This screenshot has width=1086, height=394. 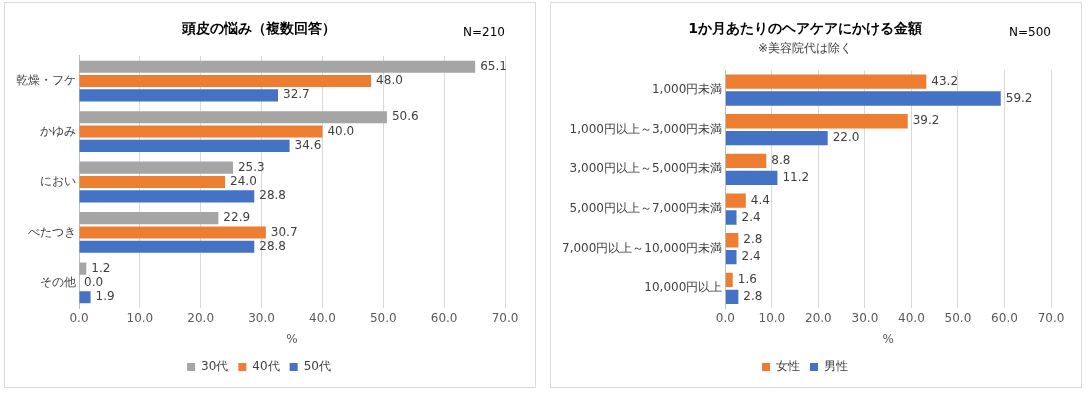 I want to click on y-tick-label: 7,000円以上～10,000円未満, so click(x=642, y=247).